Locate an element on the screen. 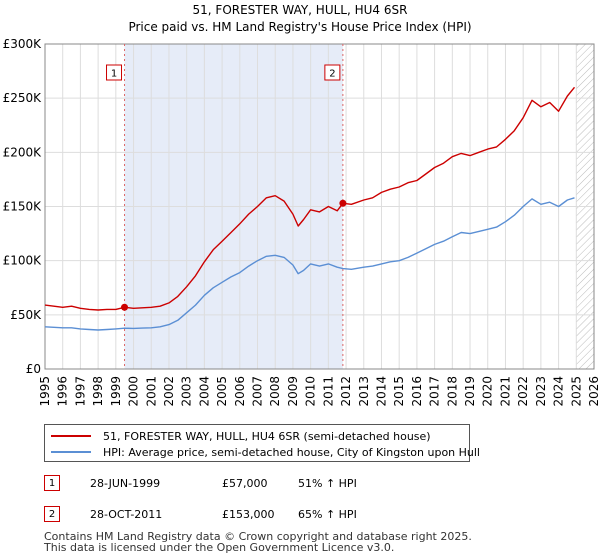  x-tick-label: 2022 is located at coordinates (523, 391).